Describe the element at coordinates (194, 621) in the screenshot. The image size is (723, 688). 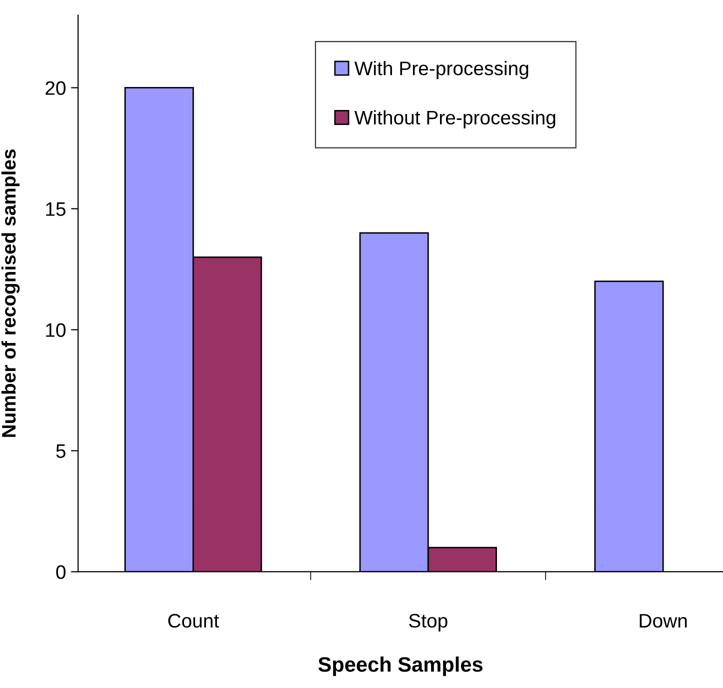
I see `x-tick-label: Count` at that location.